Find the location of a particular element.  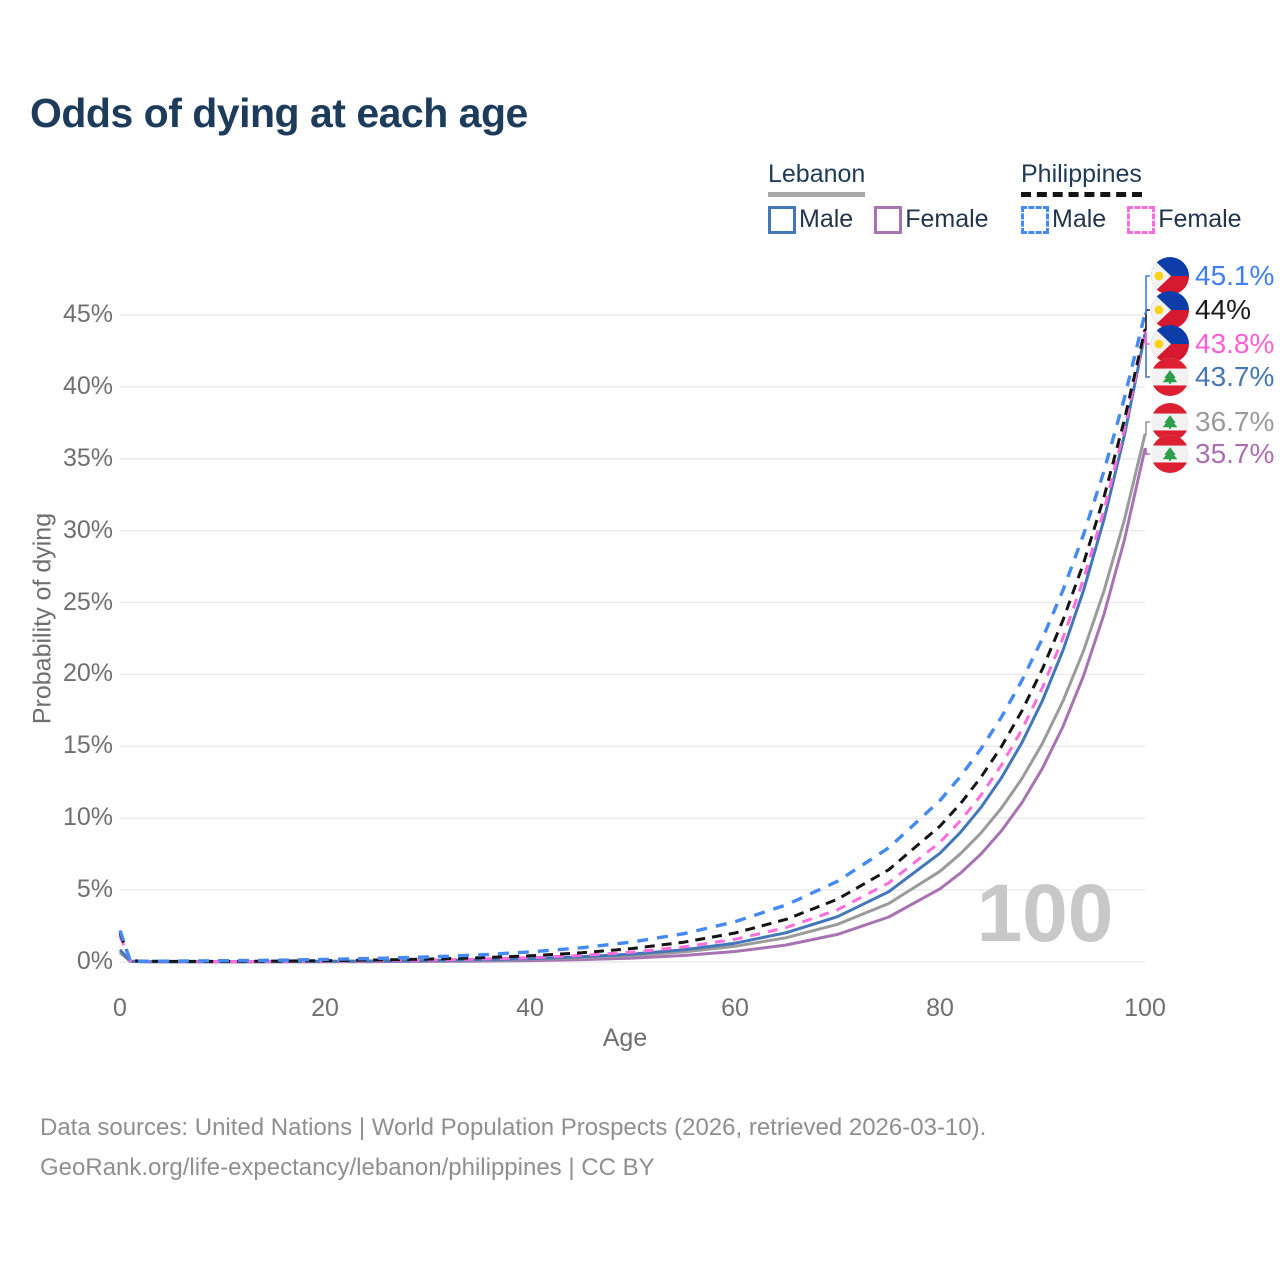

legend-country-philippines: Philippines is located at coordinates (1081, 178).